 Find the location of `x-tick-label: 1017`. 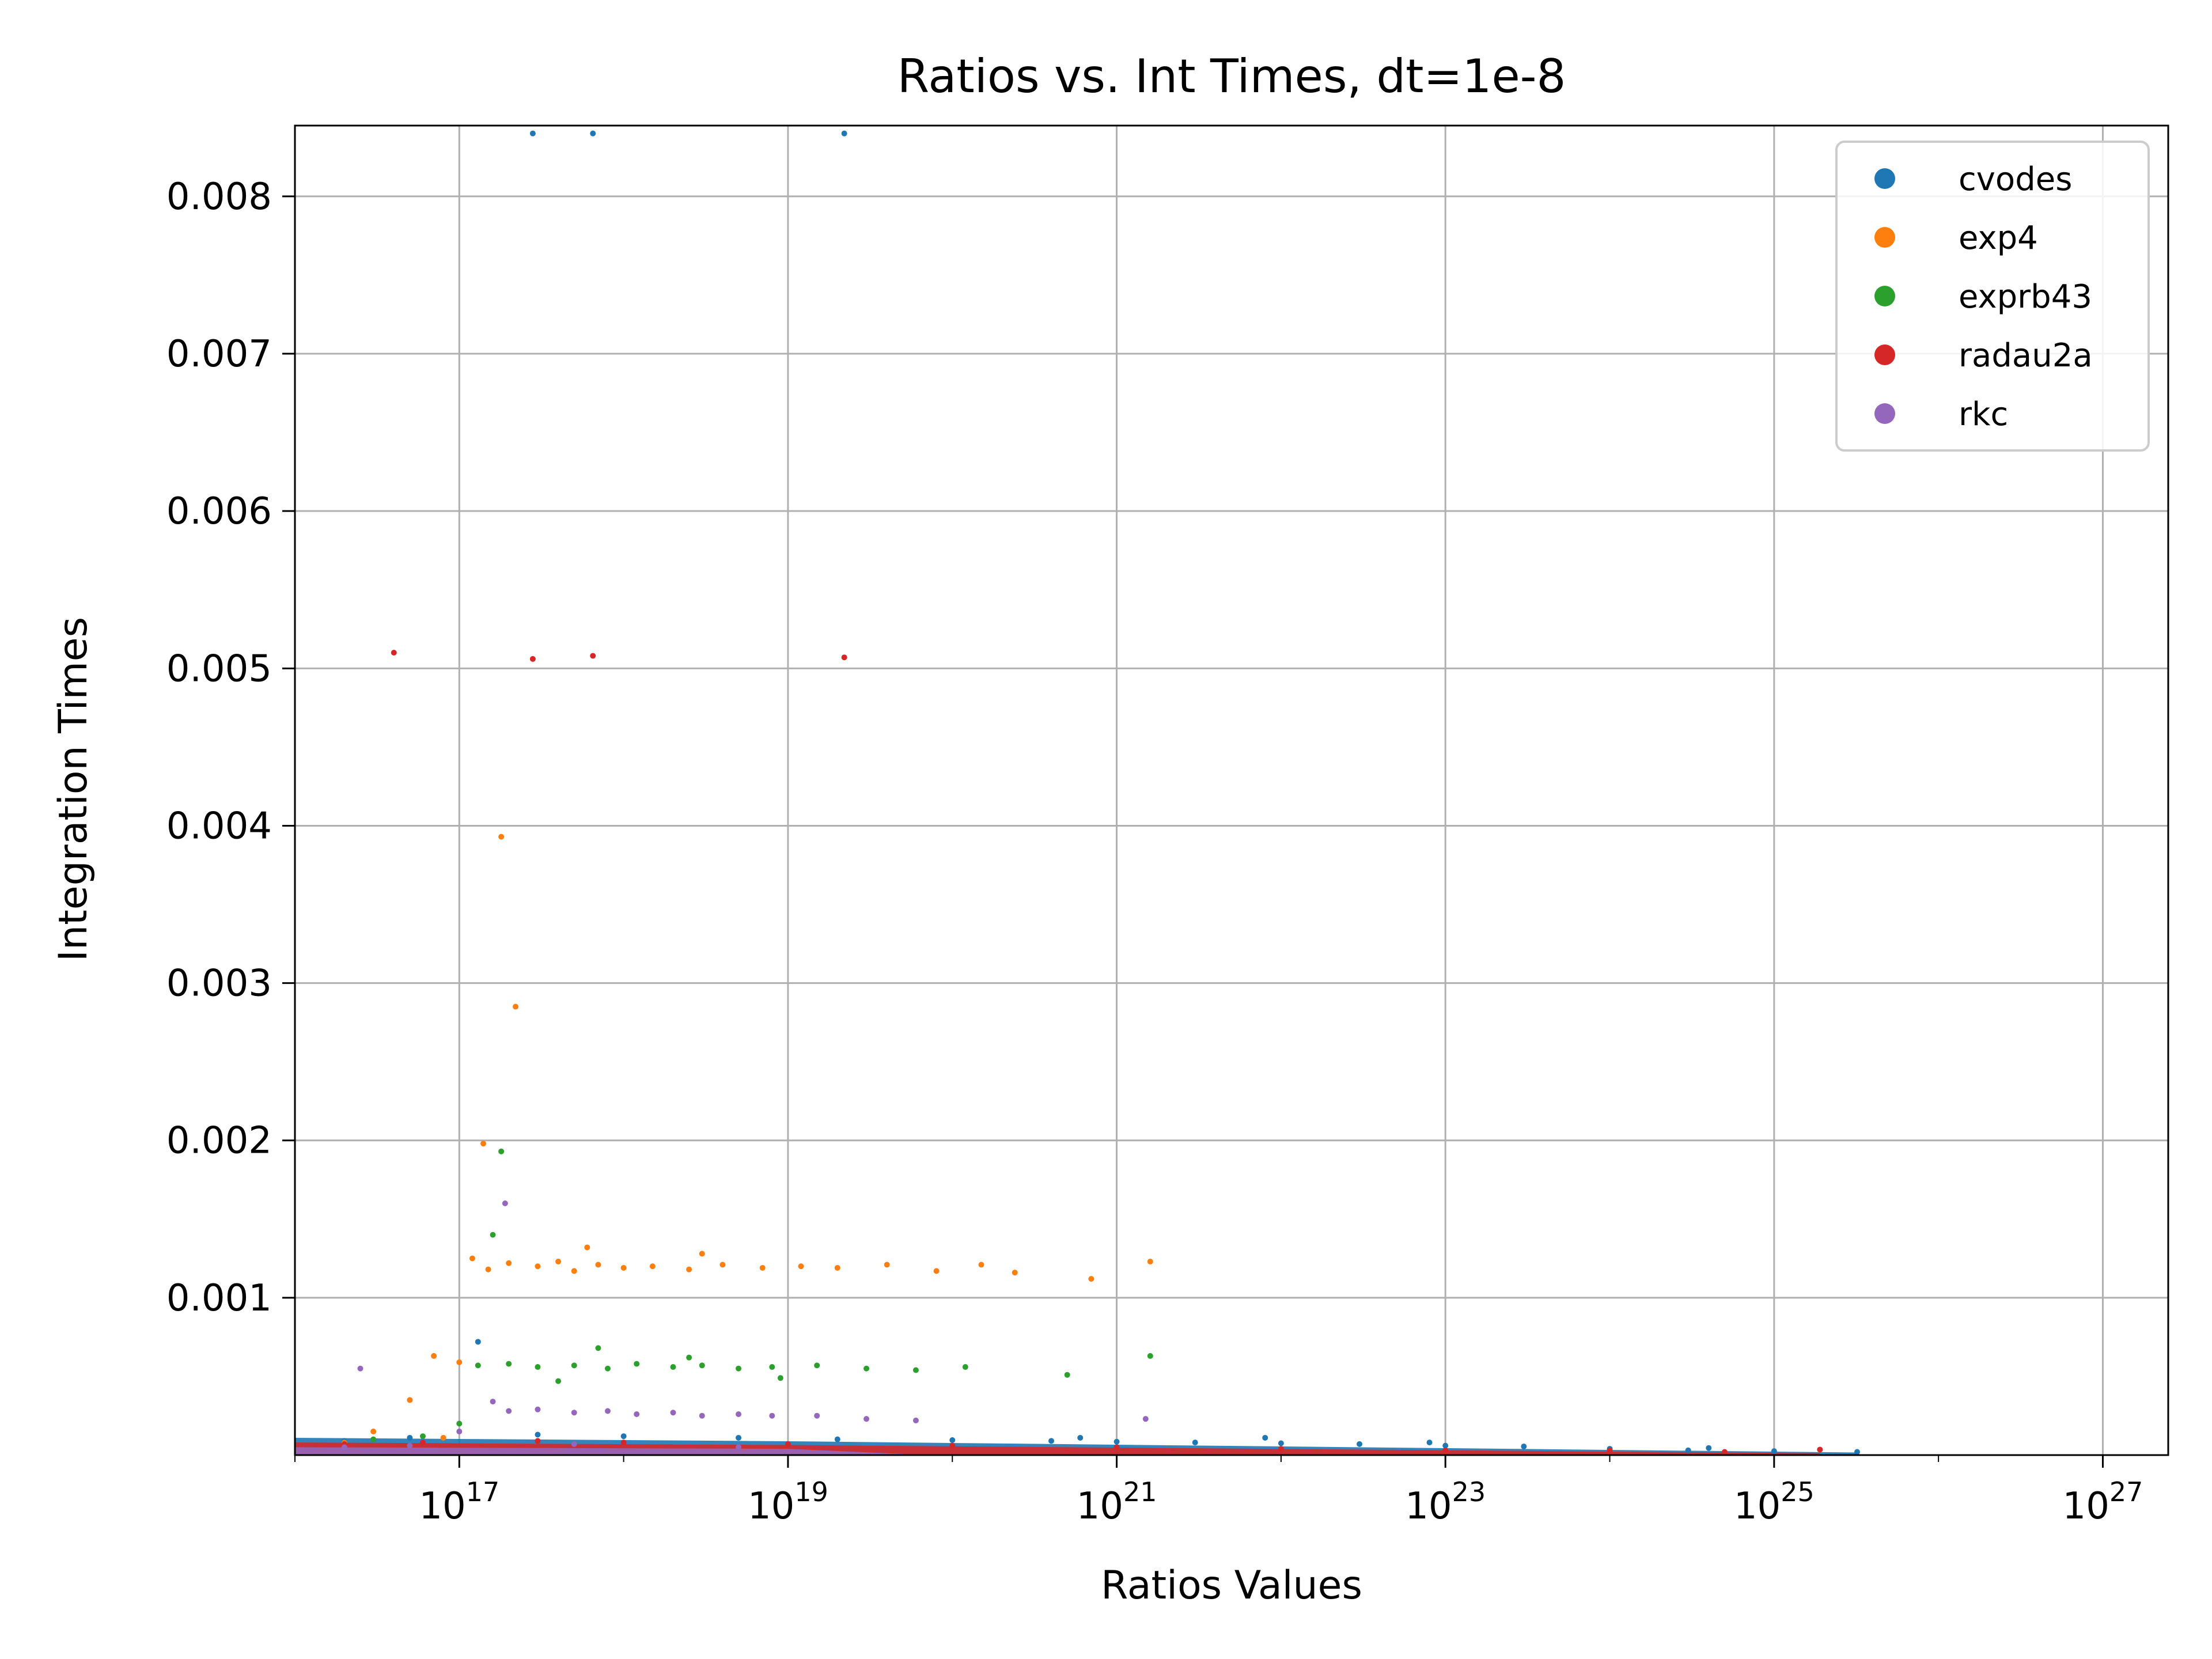

x-tick-label: 1017 is located at coordinates (459, 1502).